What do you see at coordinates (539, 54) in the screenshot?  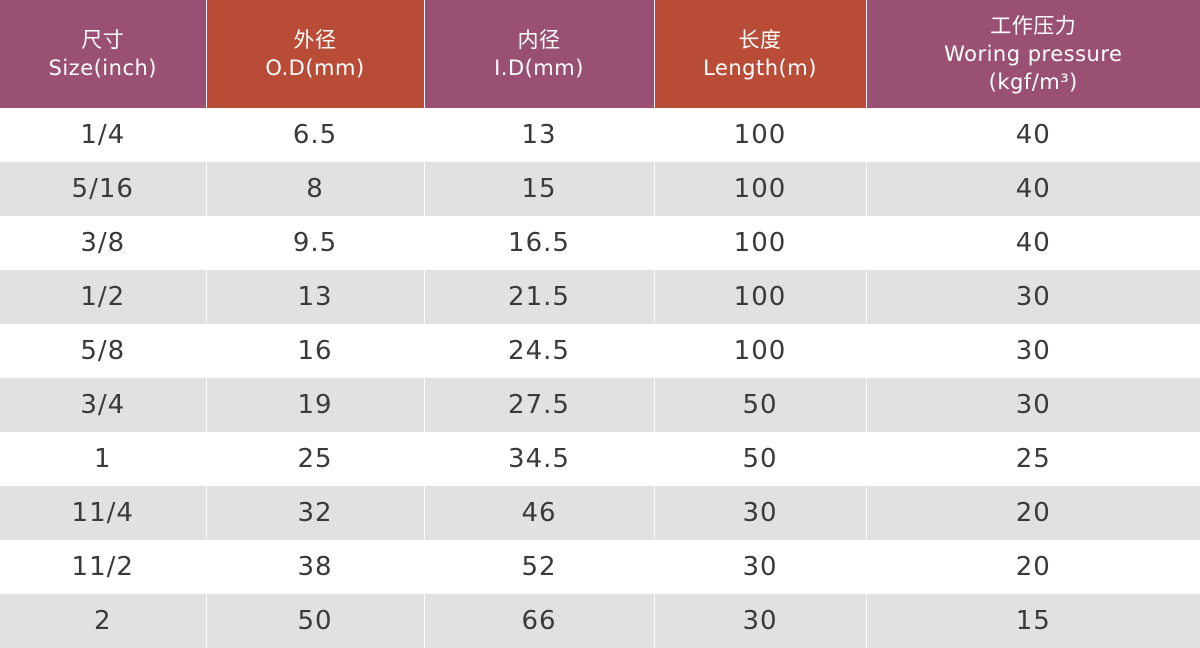 I see `header-inner-diameter: 内径 I.D(mm)` at bounding box center [539, 54].